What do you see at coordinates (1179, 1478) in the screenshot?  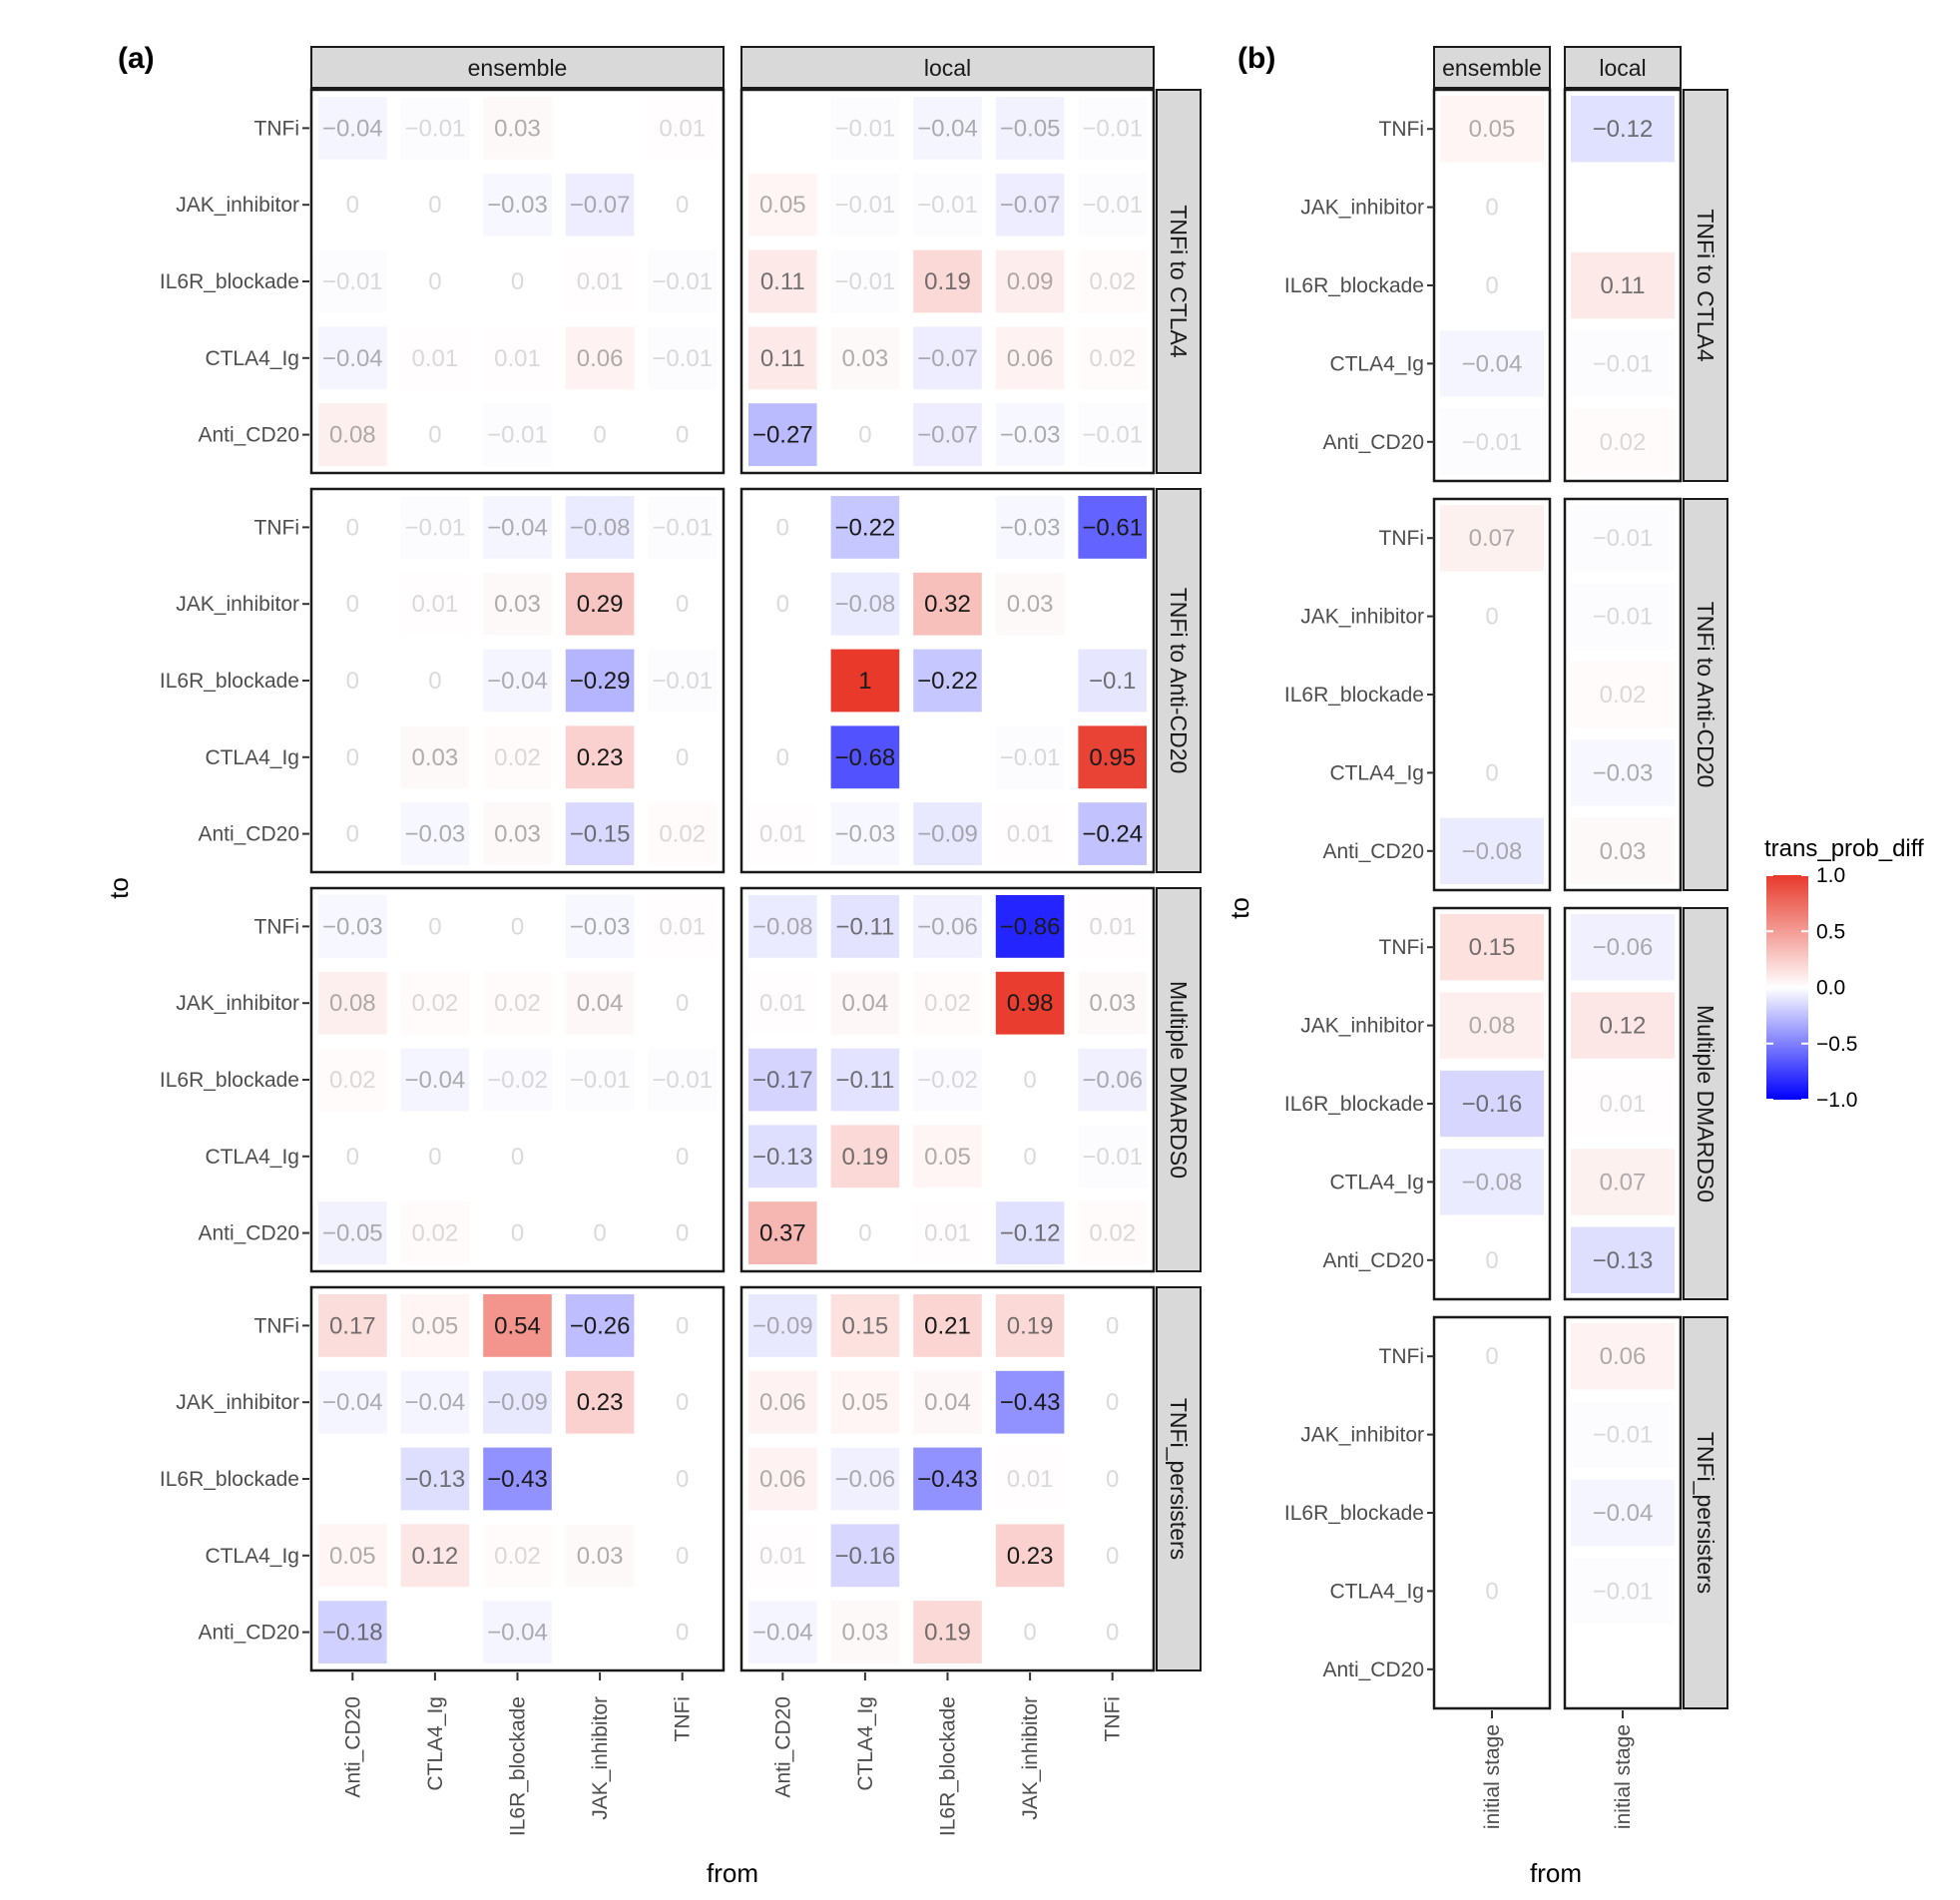 I see `row-strip-tnfi-persisters-a` at bounding box center [1179, 1478].